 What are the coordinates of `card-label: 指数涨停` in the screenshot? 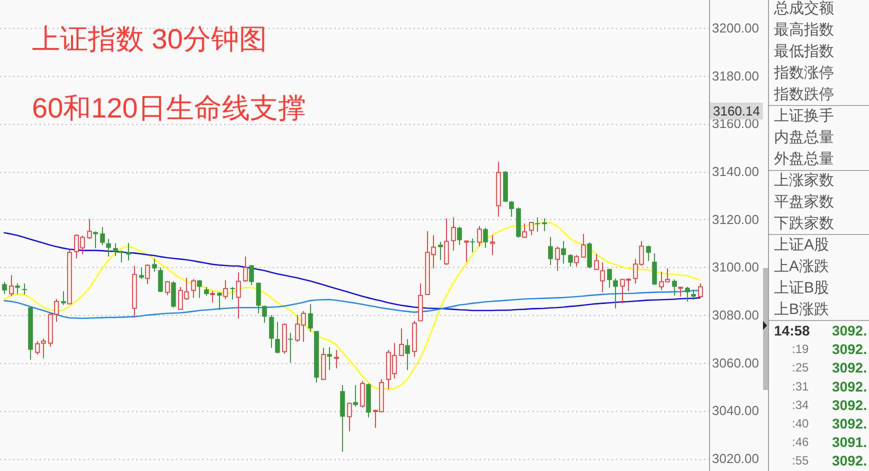 It's located at (804, 73).